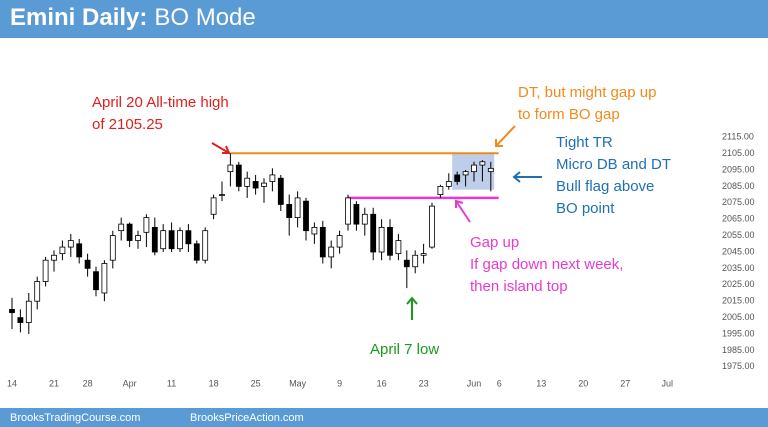 The height and width of the screenshot is (427, 768). What do you see at coordinates (738, 317) in the screenshot?
I see `y-tick-label: 2005.00` at bounding box center [738, 317].